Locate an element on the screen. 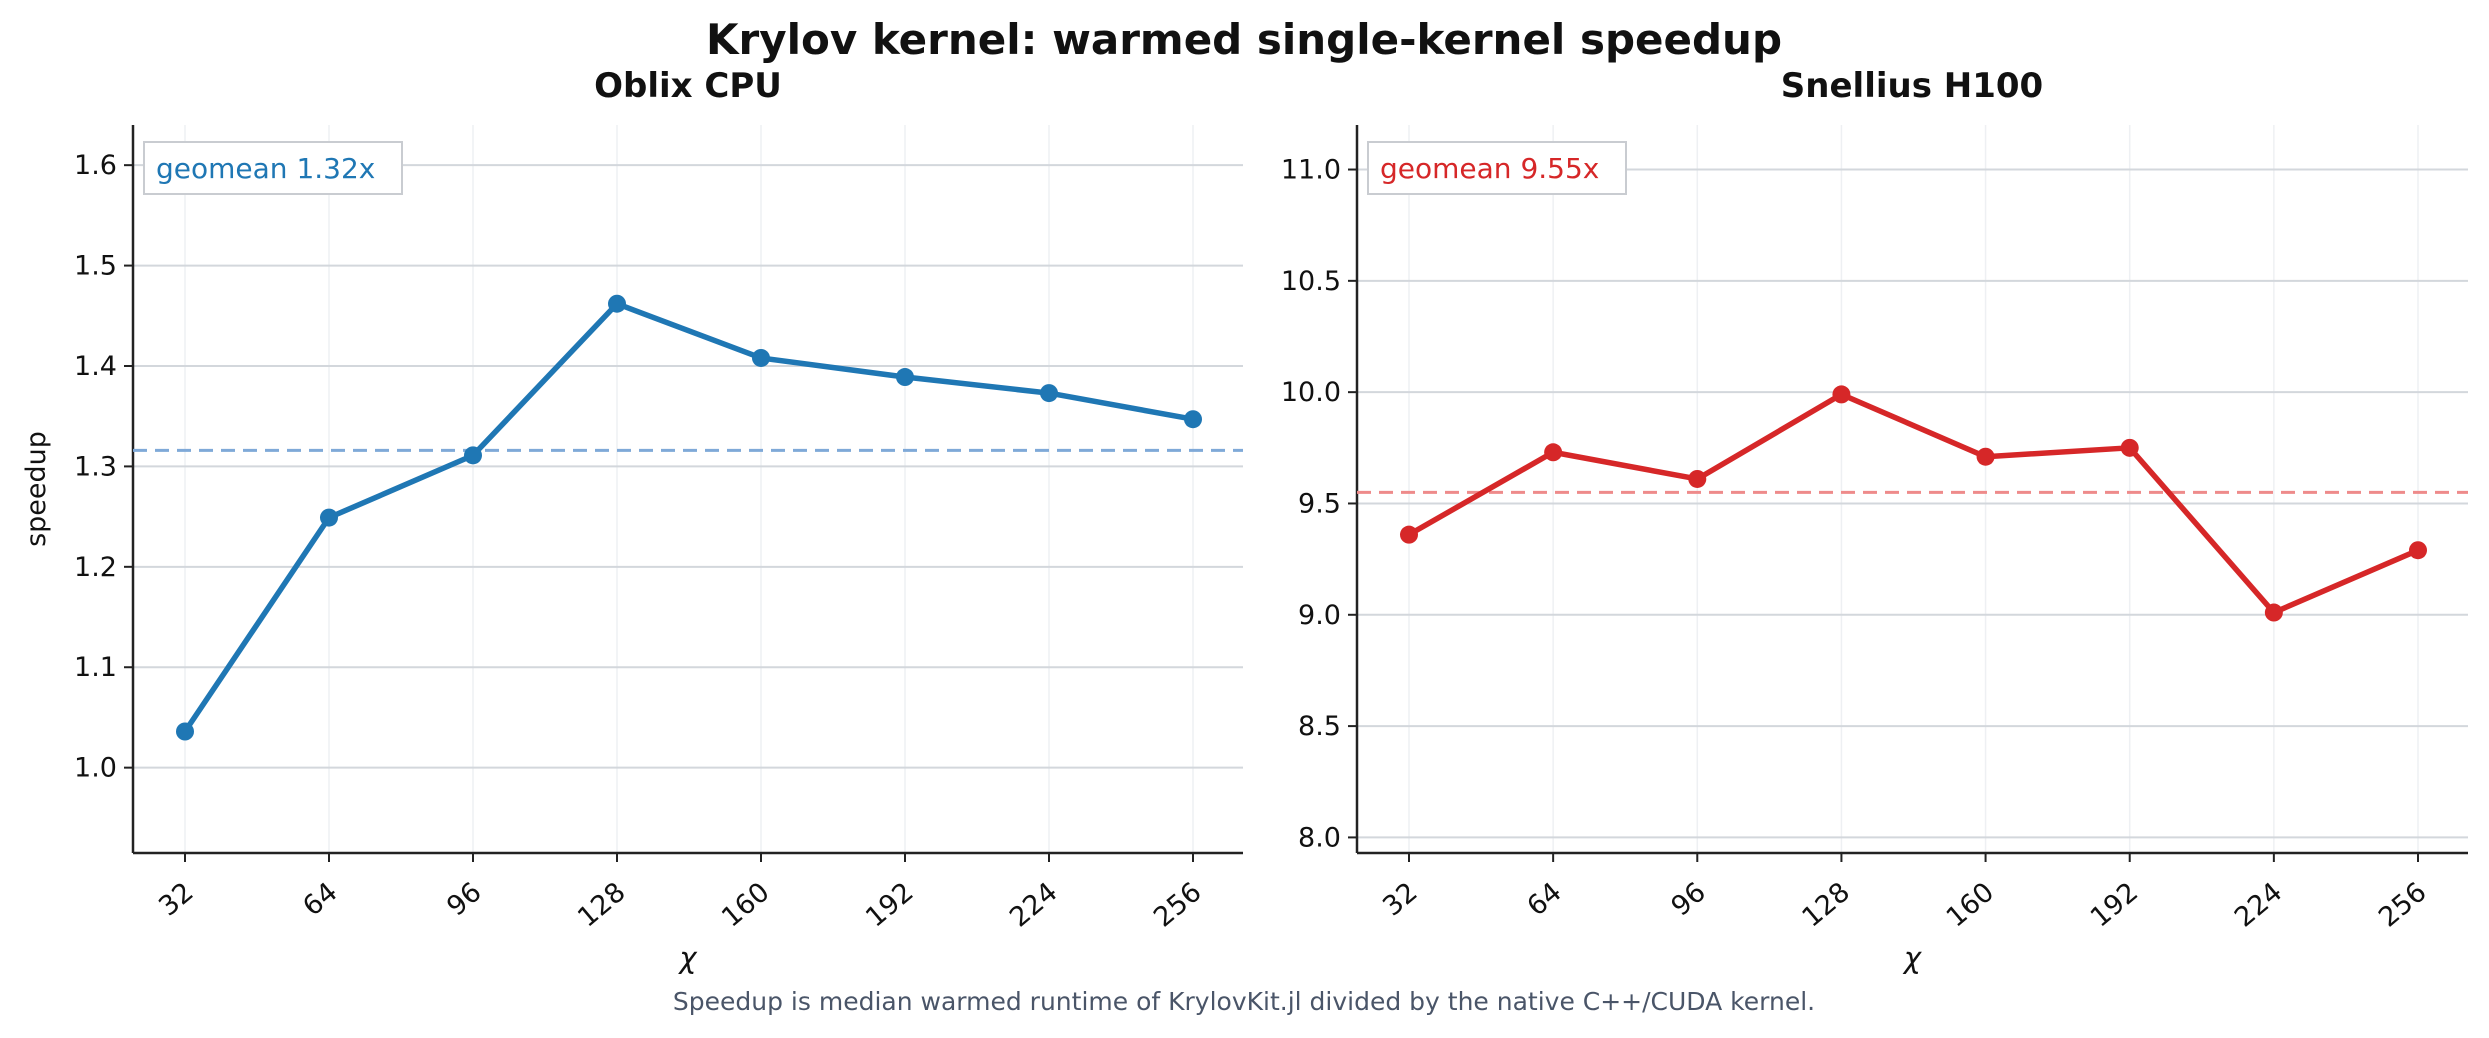 The height and width of the screenshot is (1038, 2489). series-line is located at coordinates (1913, 503).